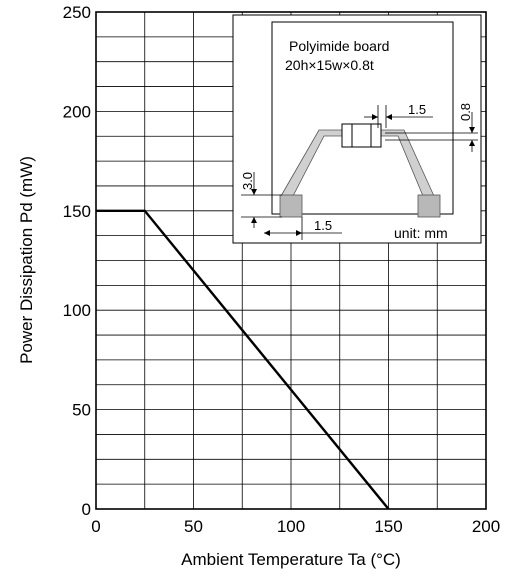 The width and height of the screenshot is (520, 578). What do you see at coordinates (26, 260) in the screenshot?
I see `y-axis-label: Power Dissipation Pd (mW)` at bounding box center [26, 260].